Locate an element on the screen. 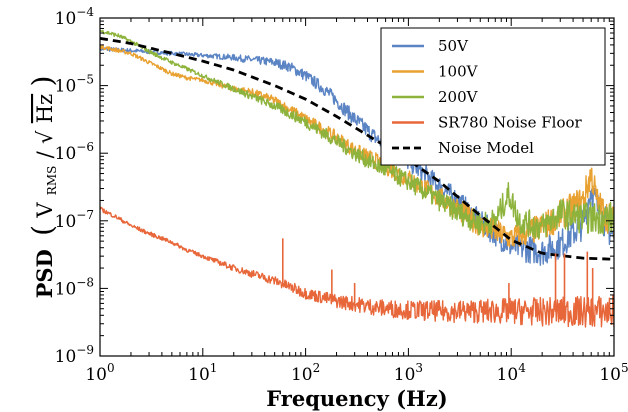  x-tick-label: 10¹ is located at coordinates (202, 373).